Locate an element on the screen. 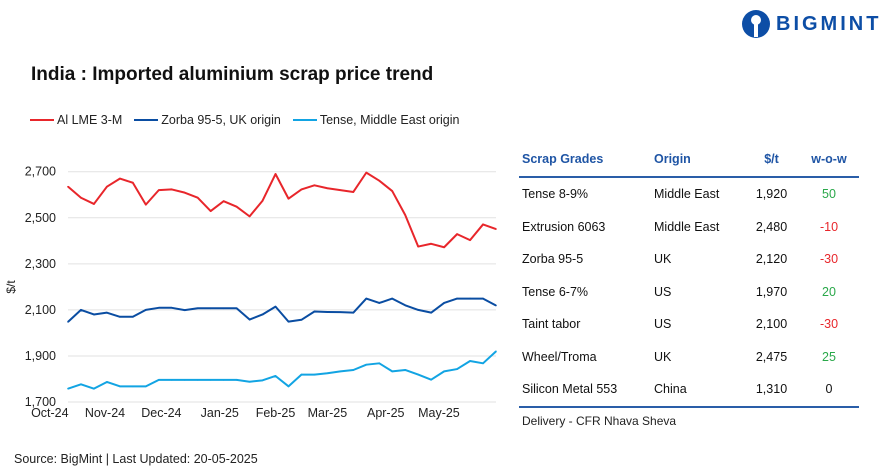 The image size is (887, 471). cell-price: 1,310 is located at coordinates (771, 389).